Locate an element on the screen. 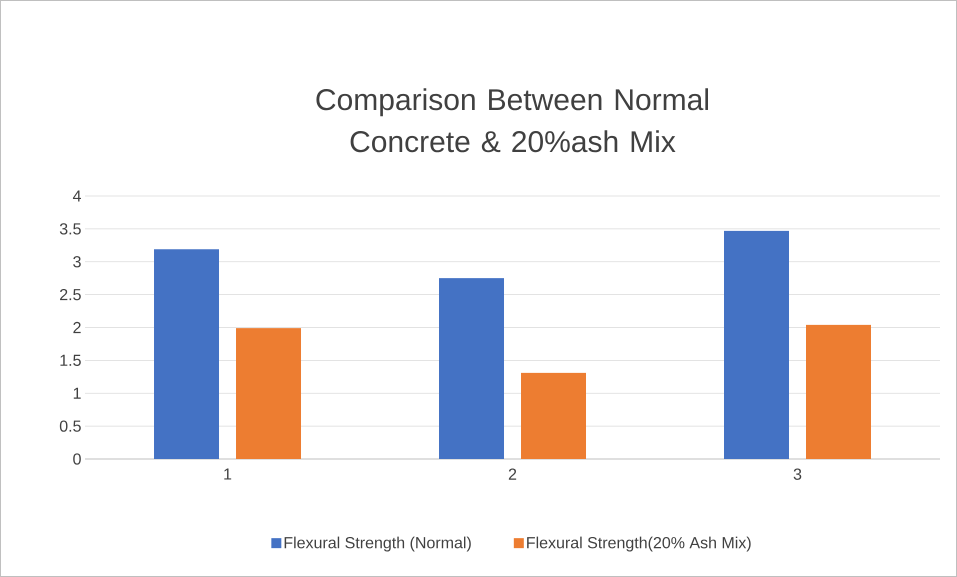 Image resolution: width=957 pixels, height=577 pixels. y-tick-label: 3.5 is located at coordinates (70, 229).